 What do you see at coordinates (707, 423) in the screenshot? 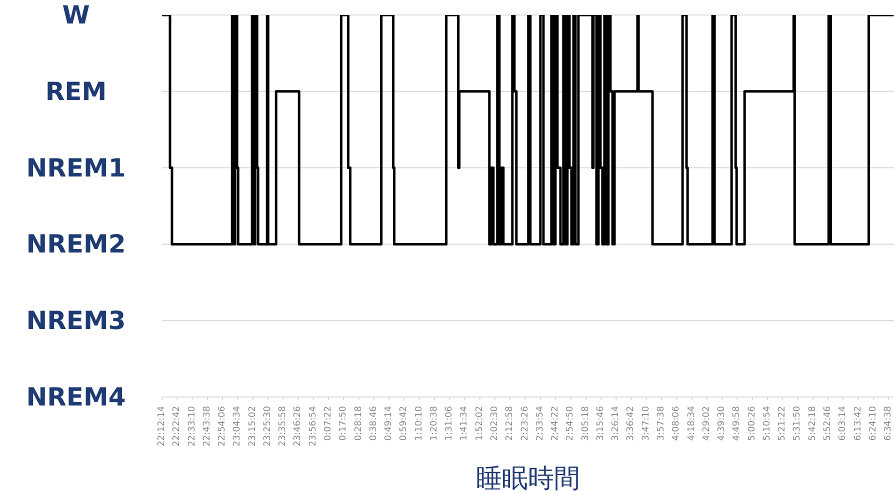
I see `x-tick-label: 4:29:02` at bounding box center [707, 423].